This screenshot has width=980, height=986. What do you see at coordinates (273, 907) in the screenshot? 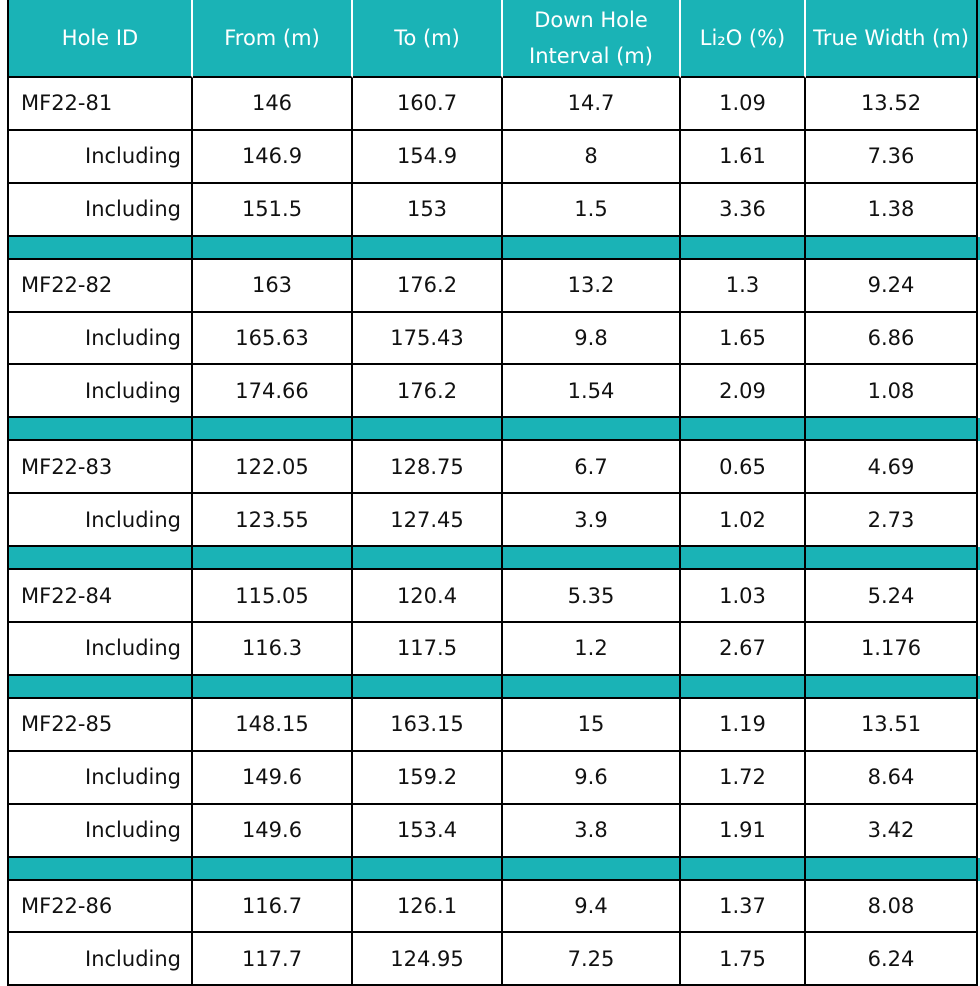
I see `value-cell: 116.7` at bounding box center [273, 907].